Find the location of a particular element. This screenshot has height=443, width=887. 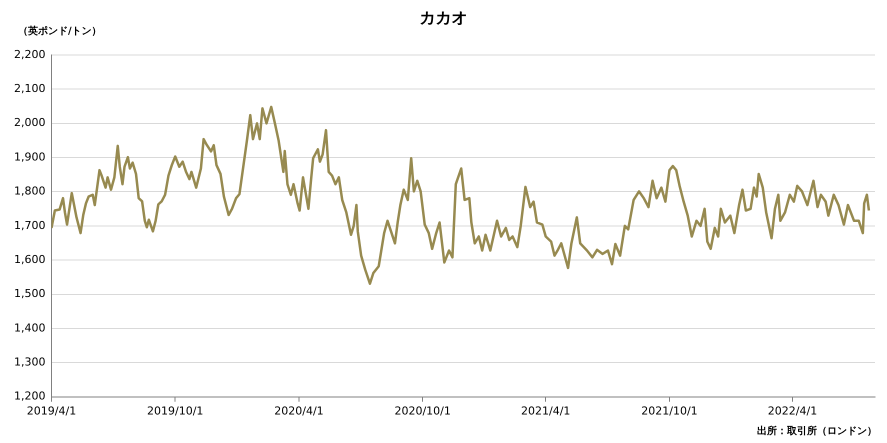

x-tick-label: 2019/10/1 is located at coordinates (175, 411).